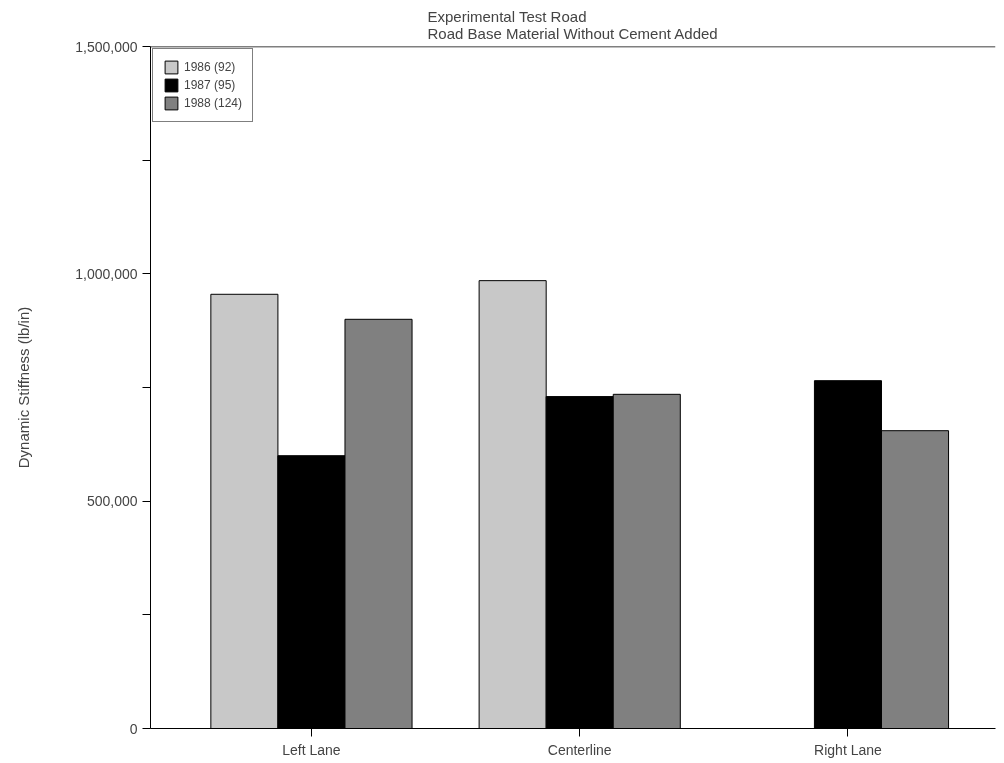  Describe the element at coordinates (572, 24) in the screenshot. I see `chart-title: Experimental Test Road Road Base Material Without Cement Added` at that location.